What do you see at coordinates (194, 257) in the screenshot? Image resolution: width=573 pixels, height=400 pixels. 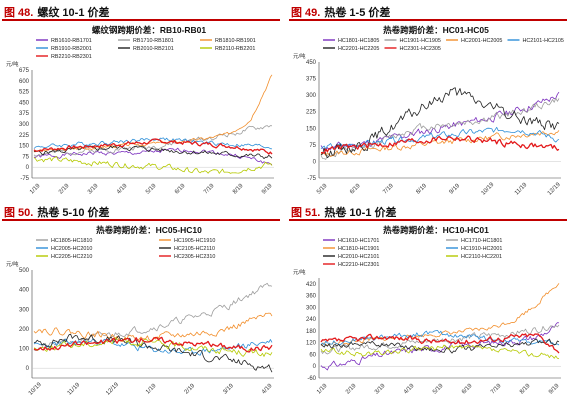 I see `legend-label: HC2305-HC2310` at bounding box center [194, 257].